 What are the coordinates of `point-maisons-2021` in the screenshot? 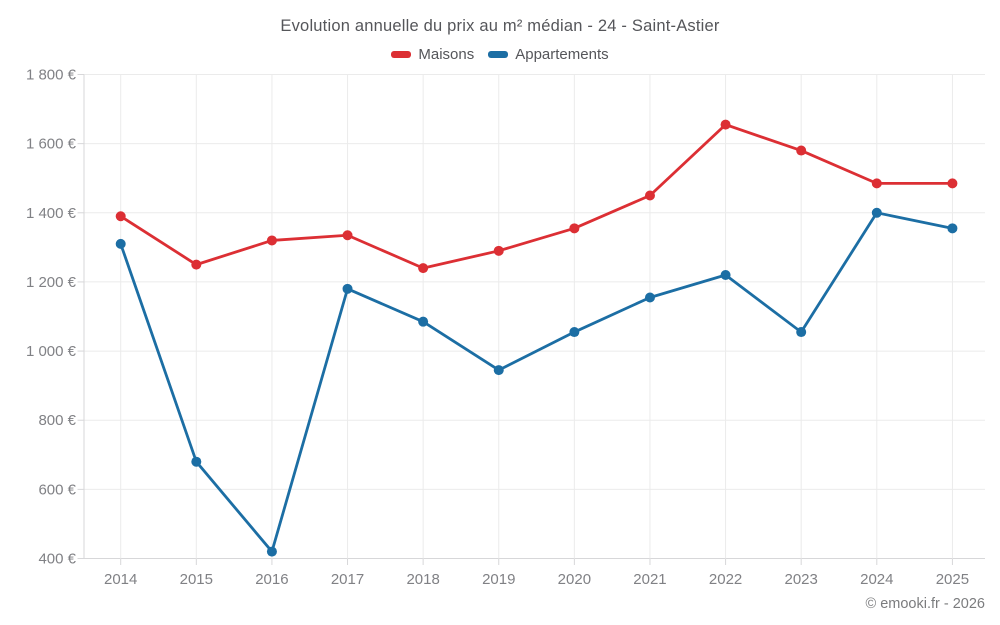 It's located at (649, 195).